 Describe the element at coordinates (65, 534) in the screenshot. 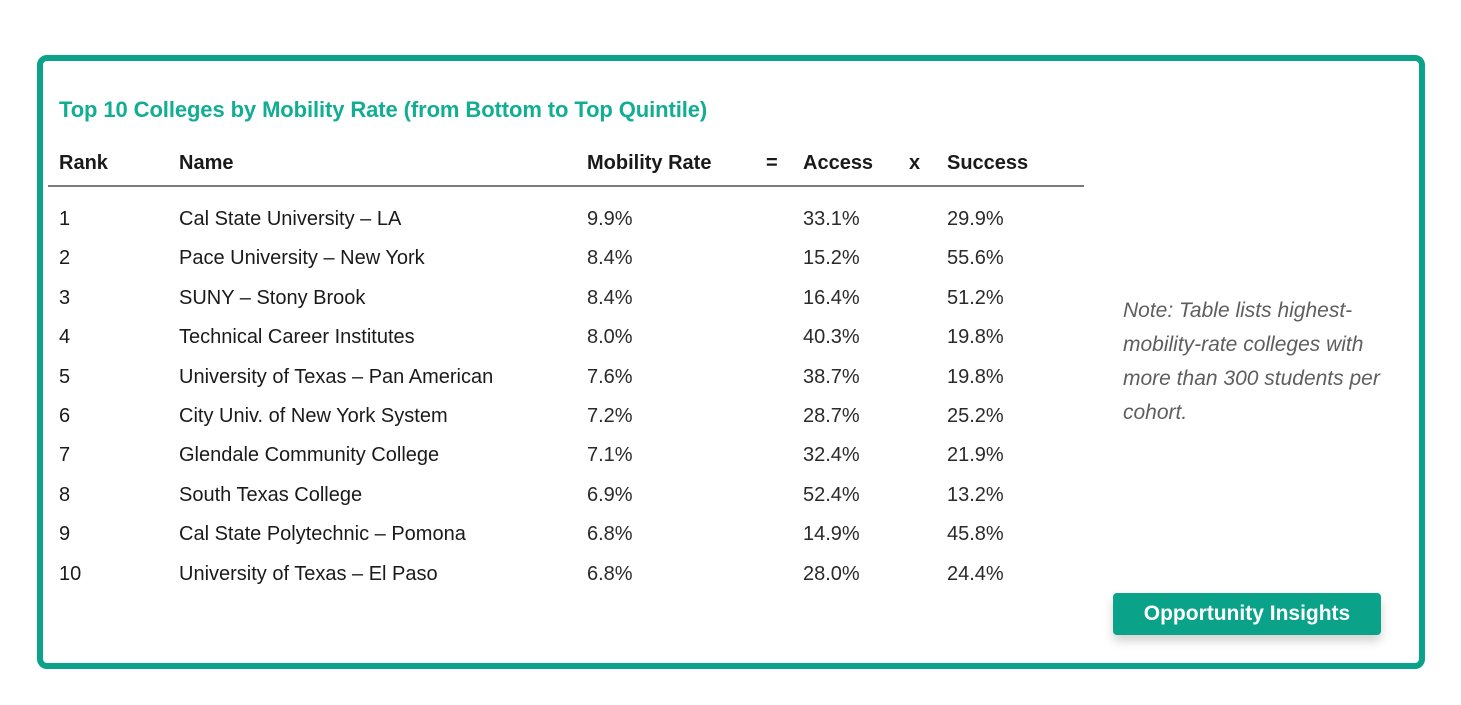

I see `rank-cell: 9` at that location.